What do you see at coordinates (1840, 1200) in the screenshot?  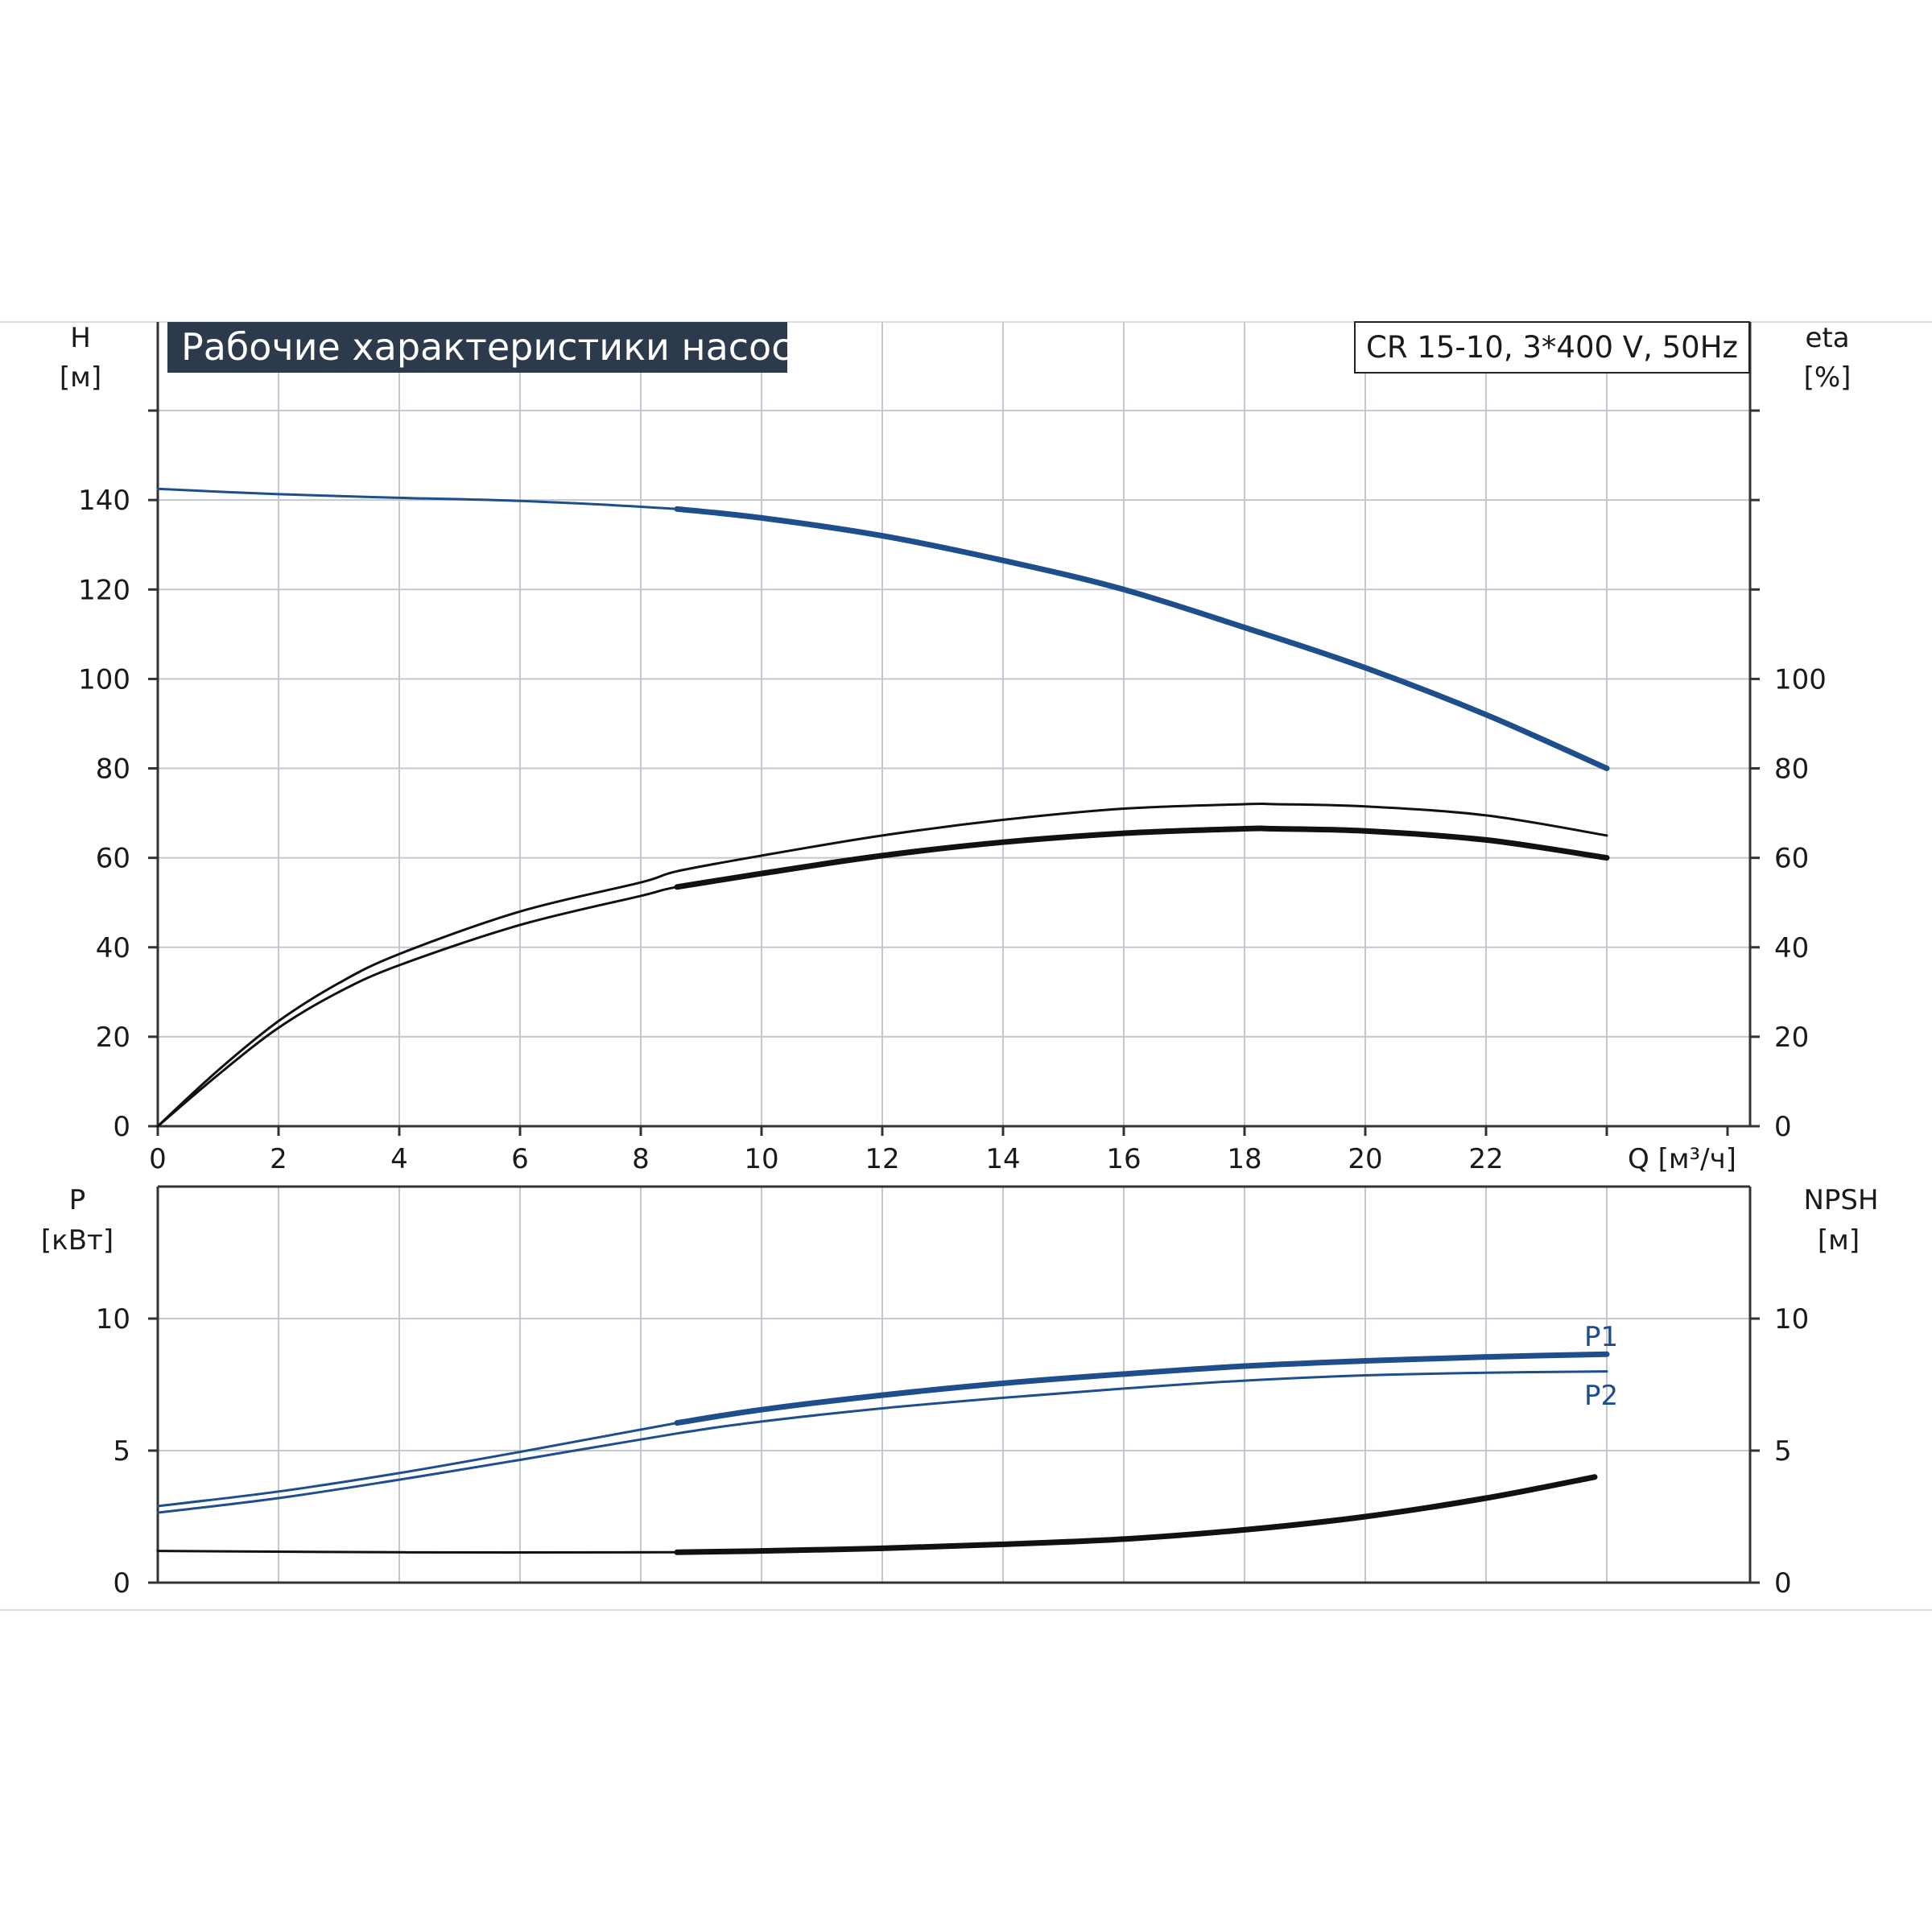 I see `lower-right-axis-label: NPSH` at bounding box center [1840, 1200].